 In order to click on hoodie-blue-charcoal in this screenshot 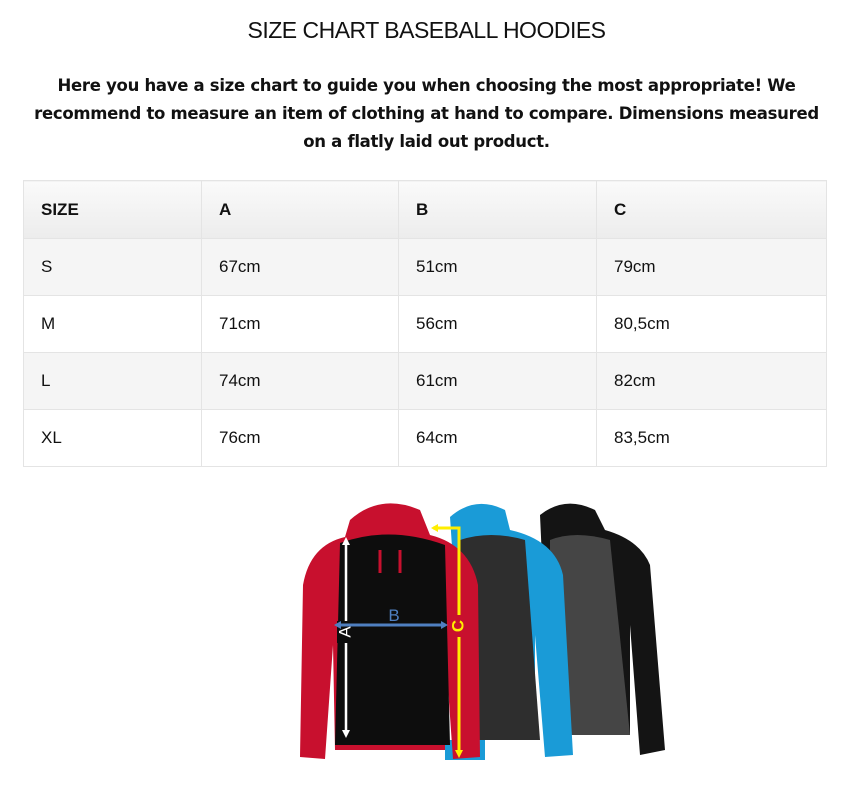, I will do `click(509, 631)`.